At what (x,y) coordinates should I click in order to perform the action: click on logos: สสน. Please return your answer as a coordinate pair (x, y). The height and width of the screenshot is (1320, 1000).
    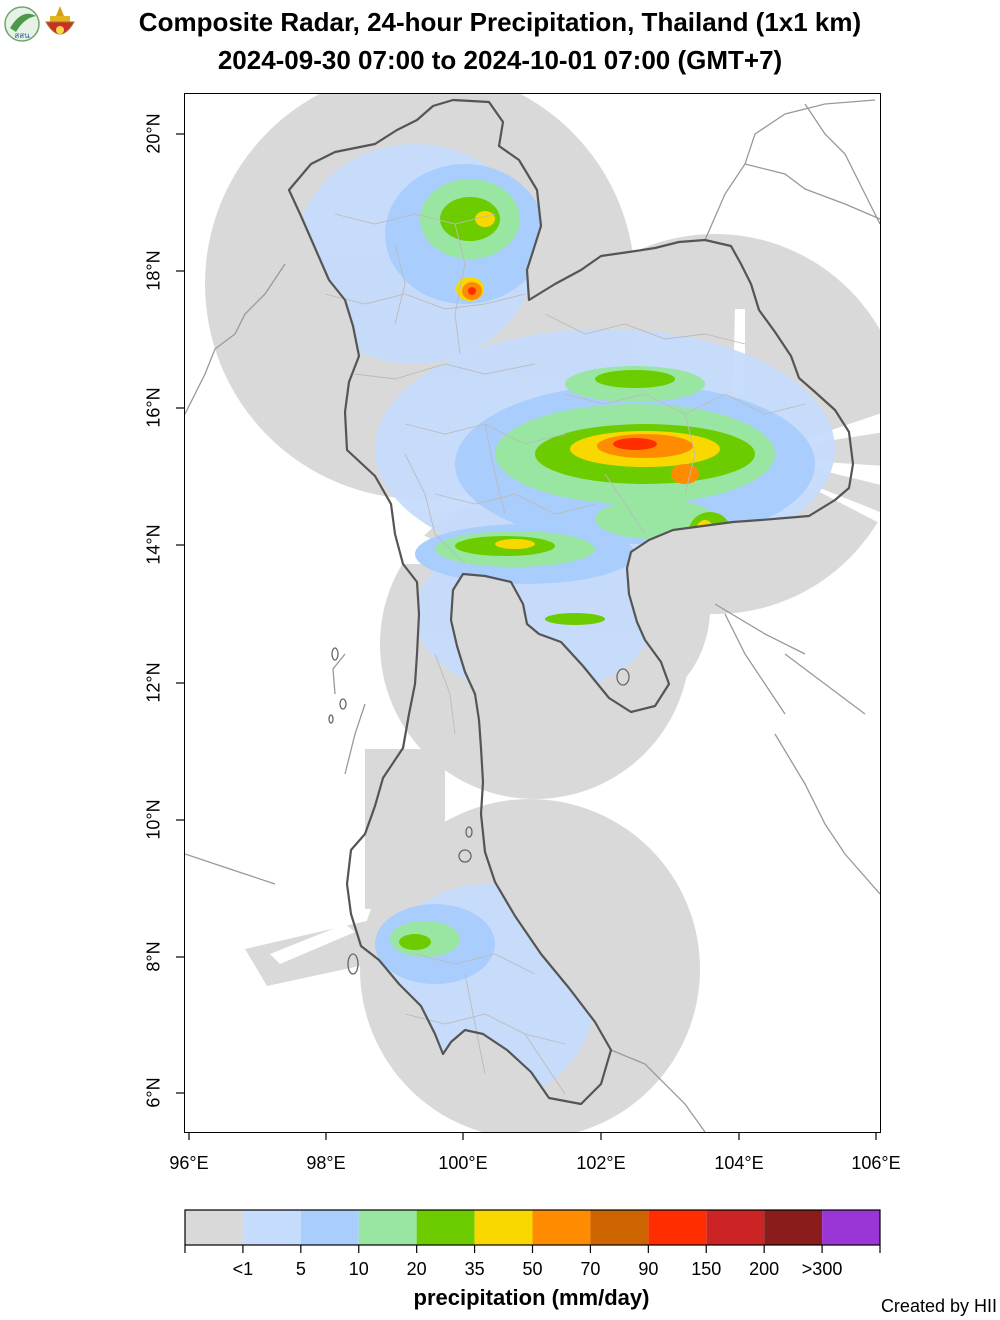
    Looking at the image, I should click on (39, 24).